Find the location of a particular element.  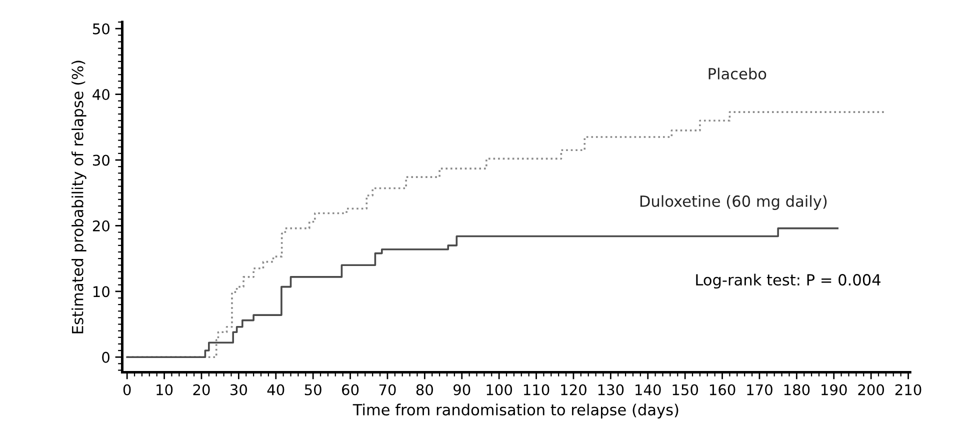

y-tick-label: 40 is located at coordinates (101, 94).